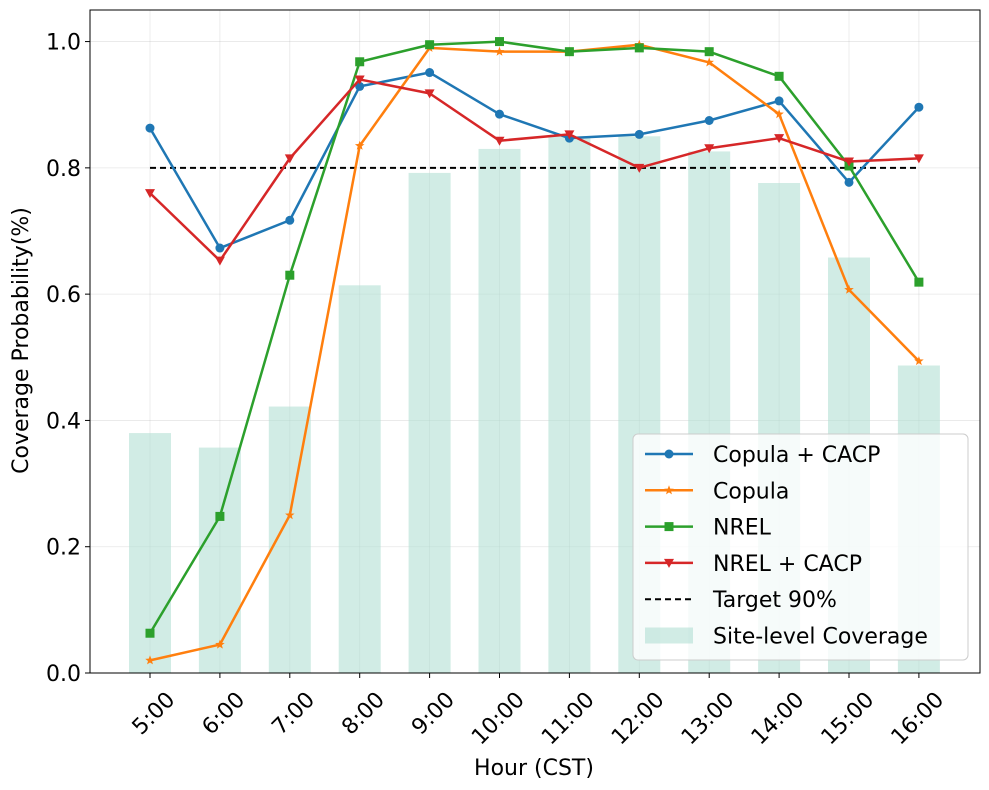 The height and width of the screenshot is (790, 989). Describe the element at coordinates (669, 635) in the screenshot. I see `legend-swatch` at that location.